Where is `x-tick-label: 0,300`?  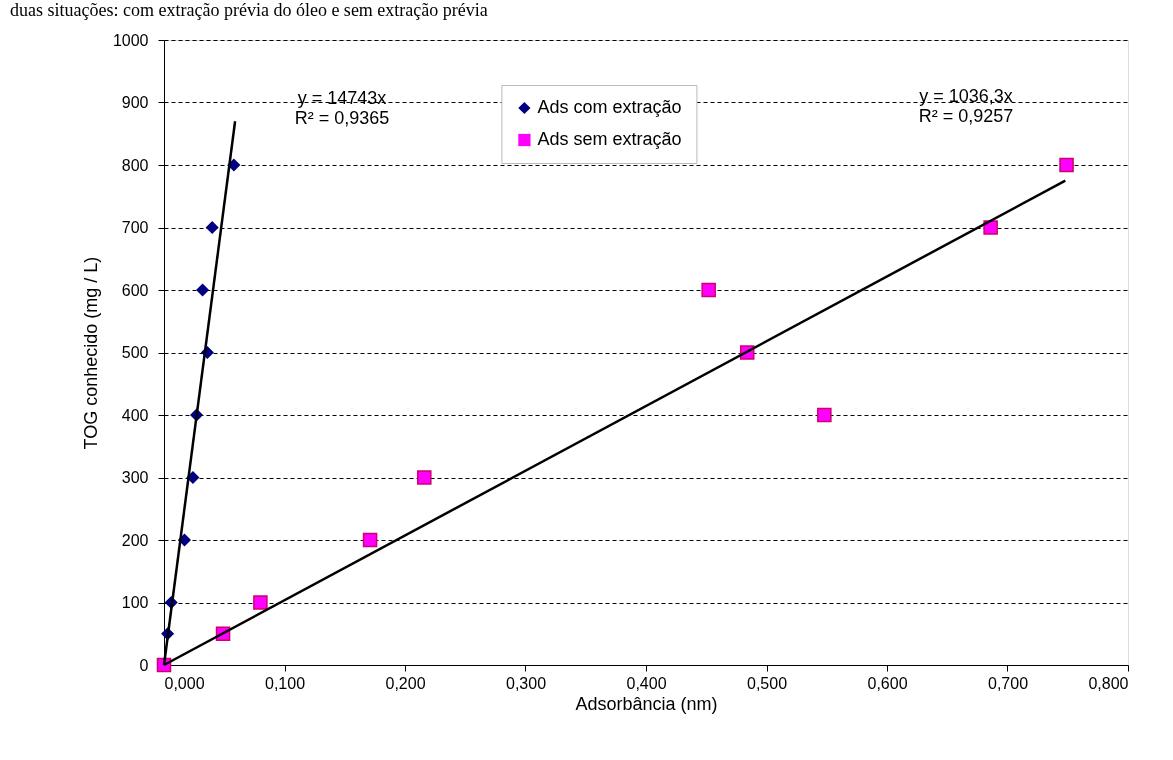
x-tick-label: 0,300 is located at coordinates (526, 683).